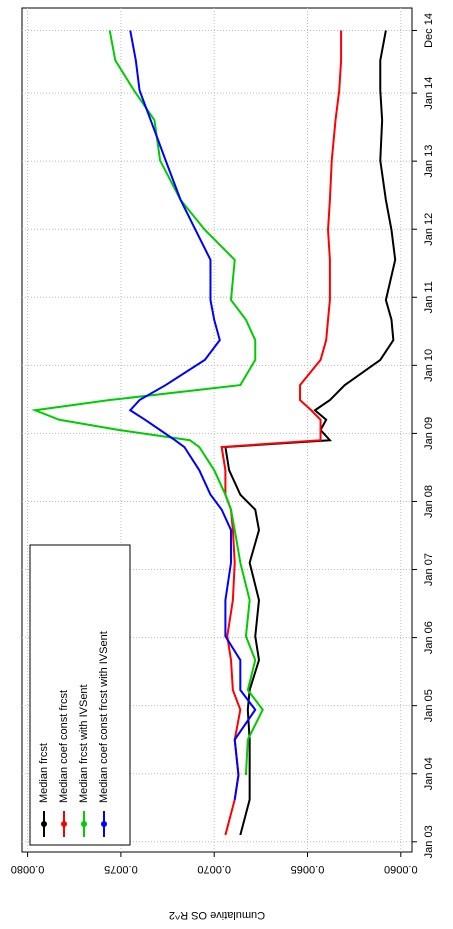  I want to click on y-tick-label: 0.0075, so click(121, 869).